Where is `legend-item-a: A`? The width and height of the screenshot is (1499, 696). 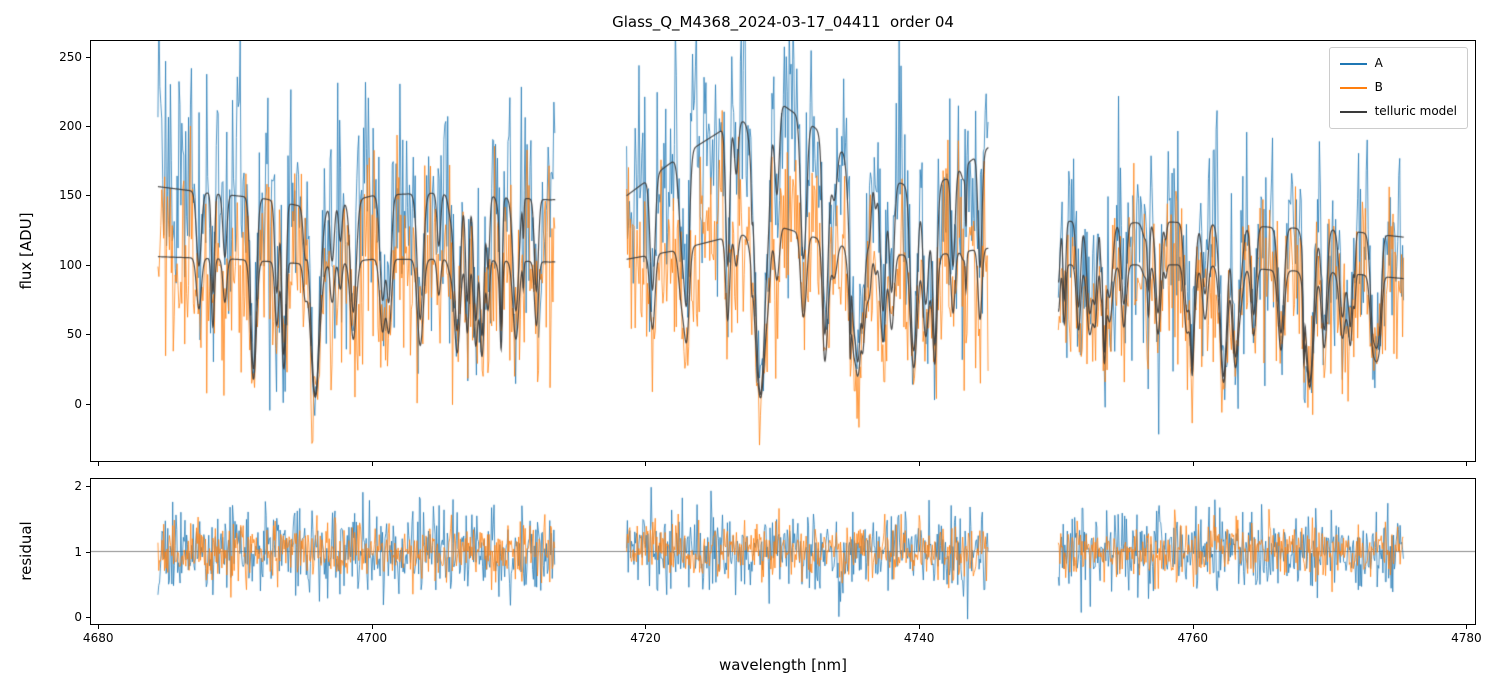 legend-item-a: A is located at coordinates (1398, 63).